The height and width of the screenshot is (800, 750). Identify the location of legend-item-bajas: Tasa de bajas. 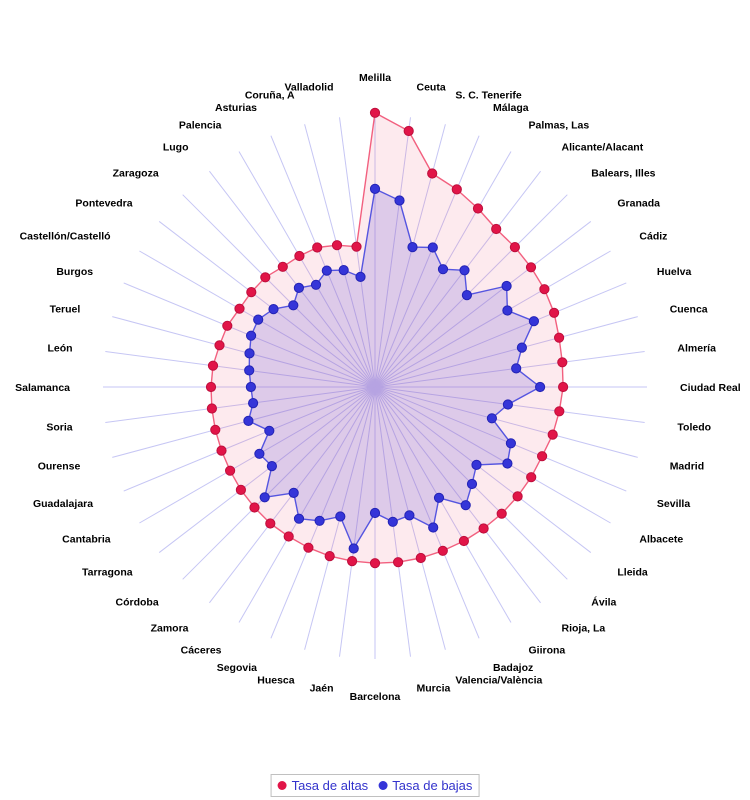
(425, 785).